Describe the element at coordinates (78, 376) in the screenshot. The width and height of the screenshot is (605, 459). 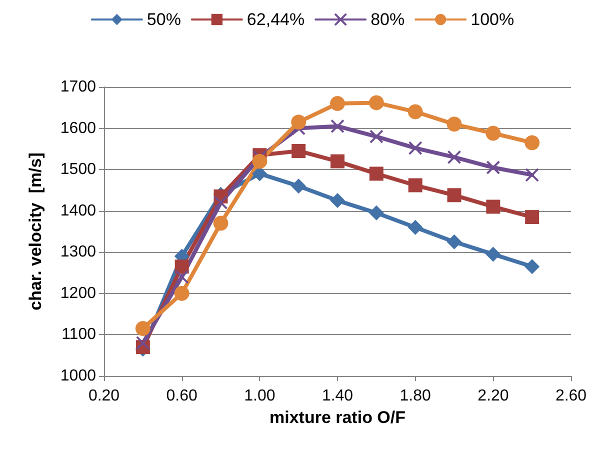
I see `y-tick-label: 1000` at that location.